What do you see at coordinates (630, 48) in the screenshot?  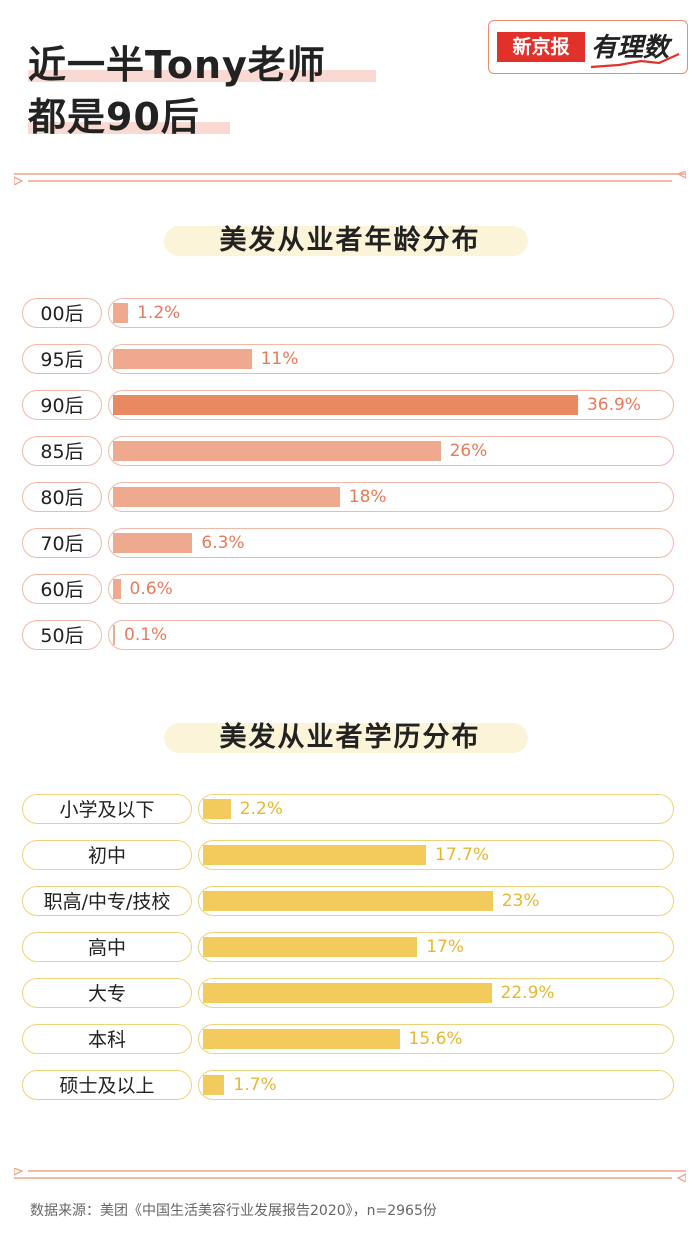 I see `brand-logo-sub: 有理数` at bounding box center [630, 48].